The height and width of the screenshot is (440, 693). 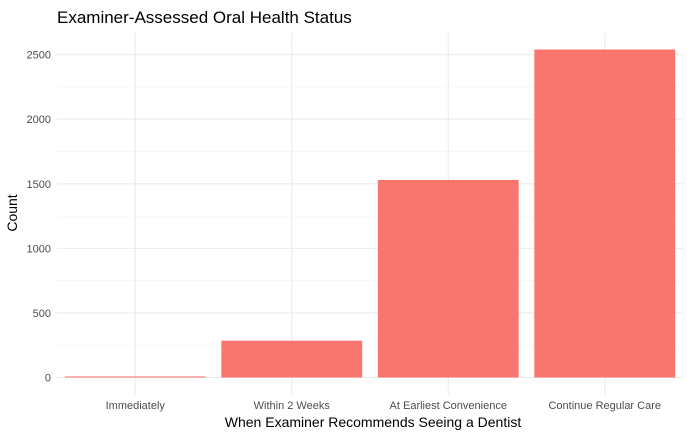 I want to click on y-tick-label: 2500, so click(x=39, y=56).